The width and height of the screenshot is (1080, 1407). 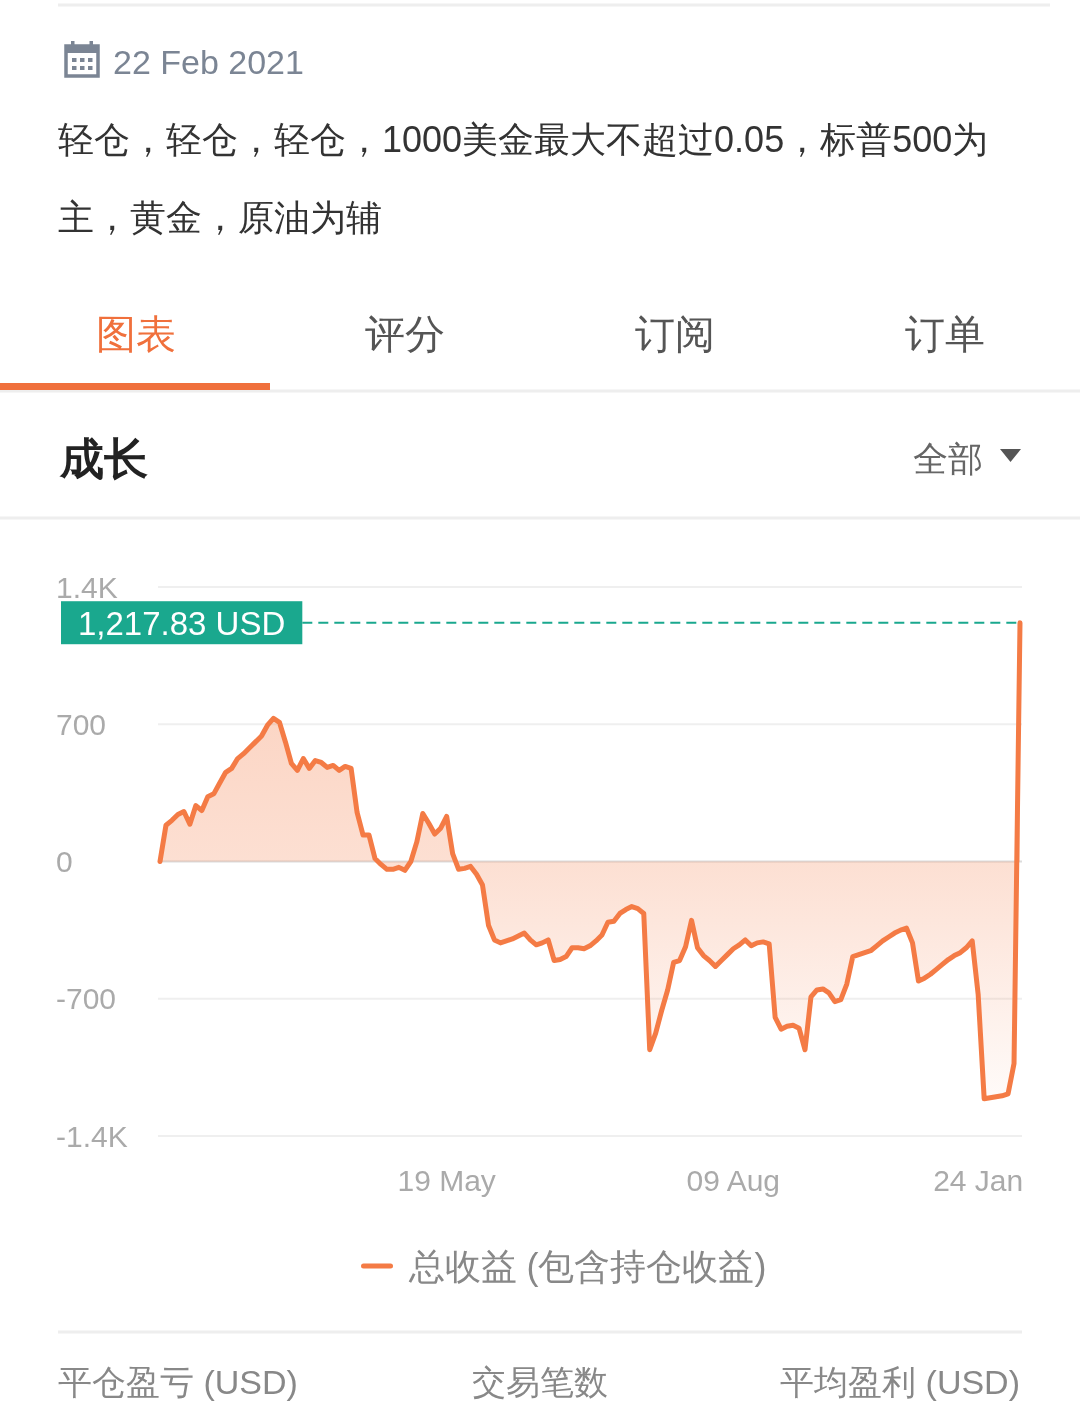 I want to click on y-tick-label: -1.4K, so click(x=92, y=1136).